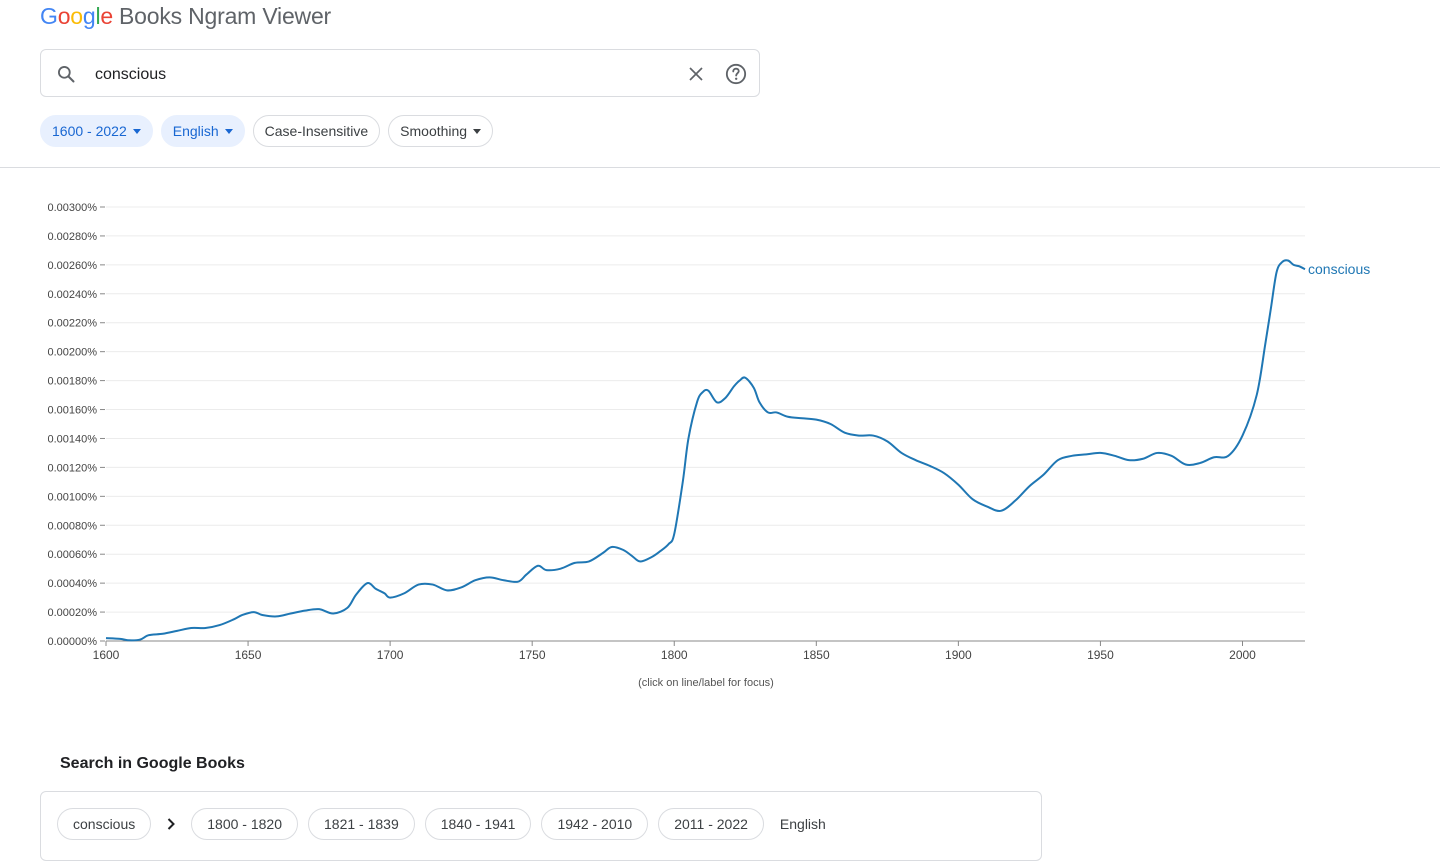 This screenshot has width=1440, height=861. I want to click on search-box, so click(400, 73).